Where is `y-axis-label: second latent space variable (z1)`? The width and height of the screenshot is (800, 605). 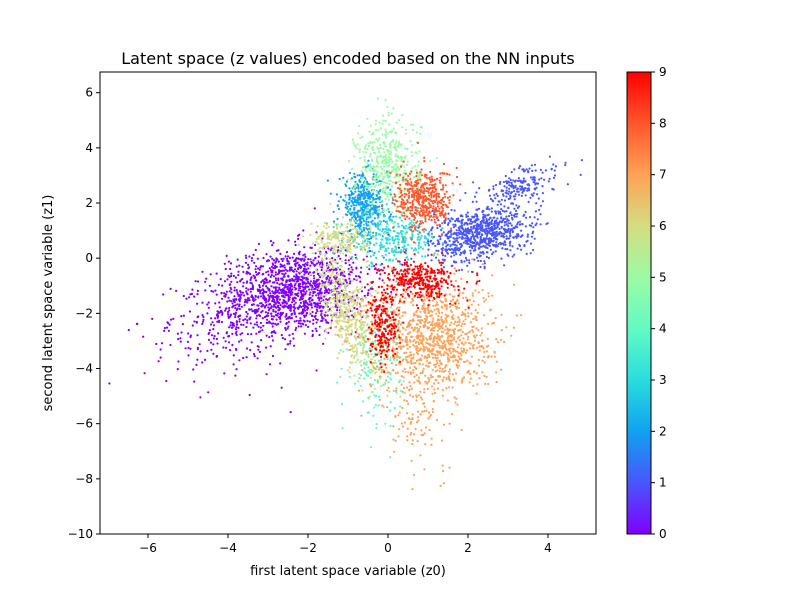
y-axis-label: second latent space variable (z1) is located at coordinates (48, 303).